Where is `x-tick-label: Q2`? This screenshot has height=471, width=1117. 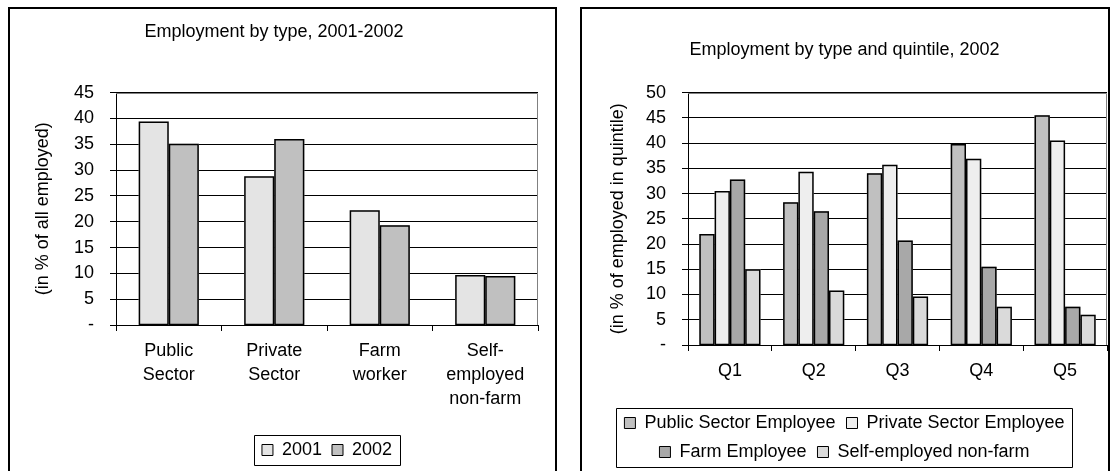 x-tick-label: Q2 is located at coordinates (813, 369).